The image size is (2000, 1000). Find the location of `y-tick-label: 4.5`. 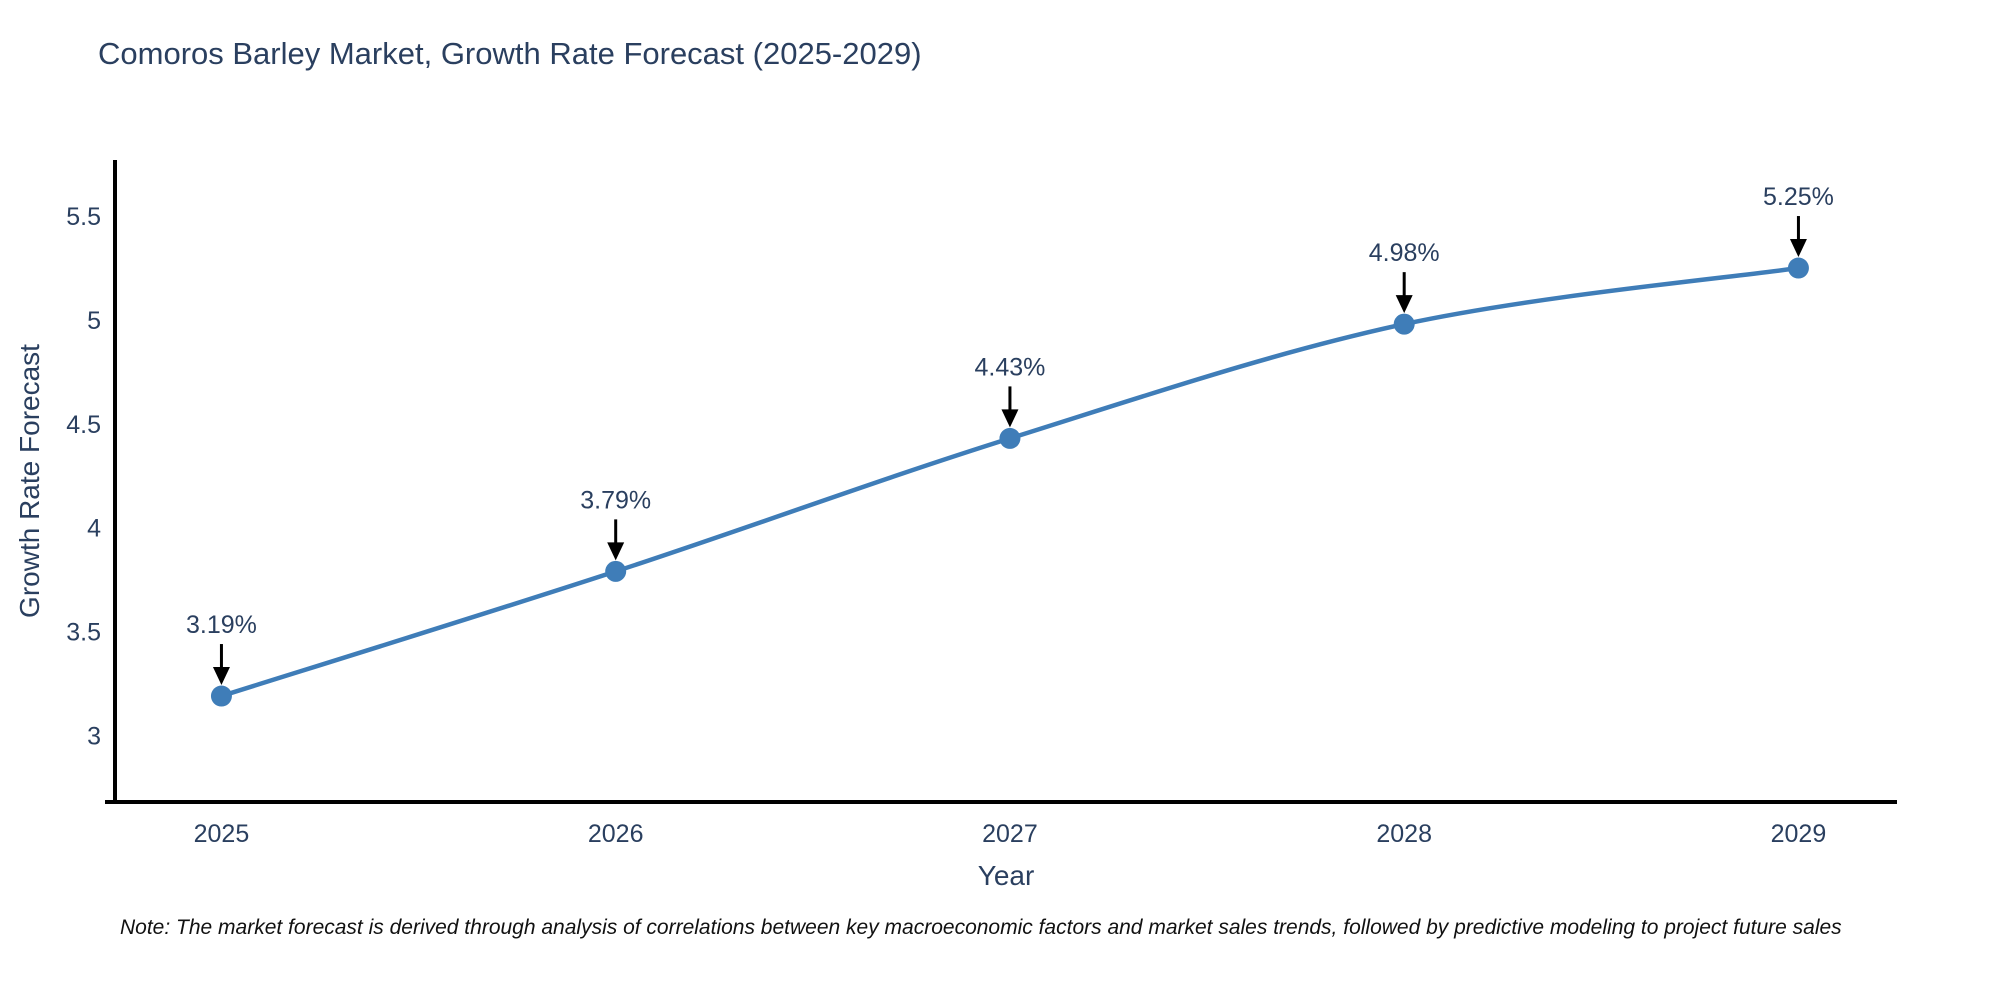

y-tick-label: 4.5 is located at coordinates (83, 425).